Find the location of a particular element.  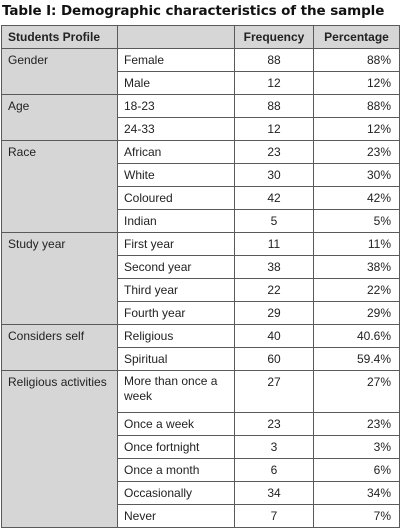

frequency-cell: 11 is located at coordinates (274, 244).